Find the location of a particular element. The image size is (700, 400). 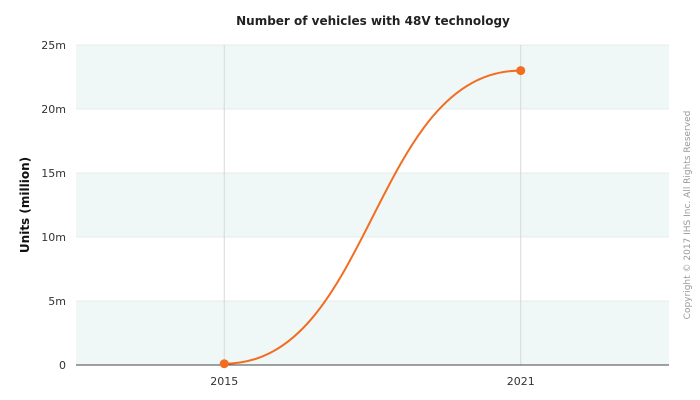

y-tick-label: 15m is located at coordinates (53, 173).